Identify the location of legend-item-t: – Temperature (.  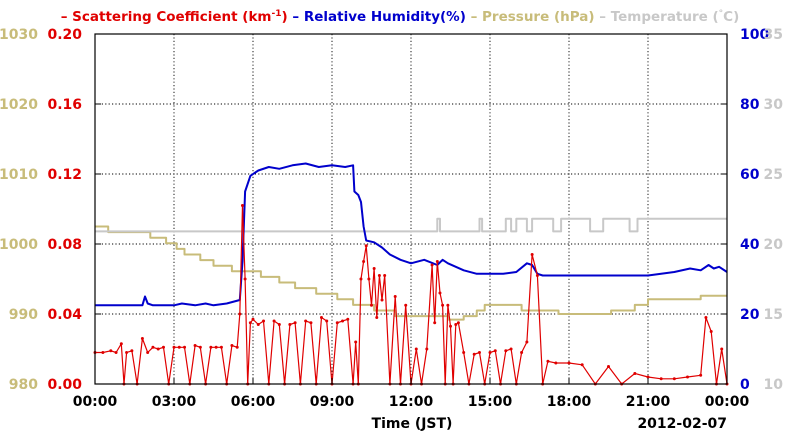
(657, 17).